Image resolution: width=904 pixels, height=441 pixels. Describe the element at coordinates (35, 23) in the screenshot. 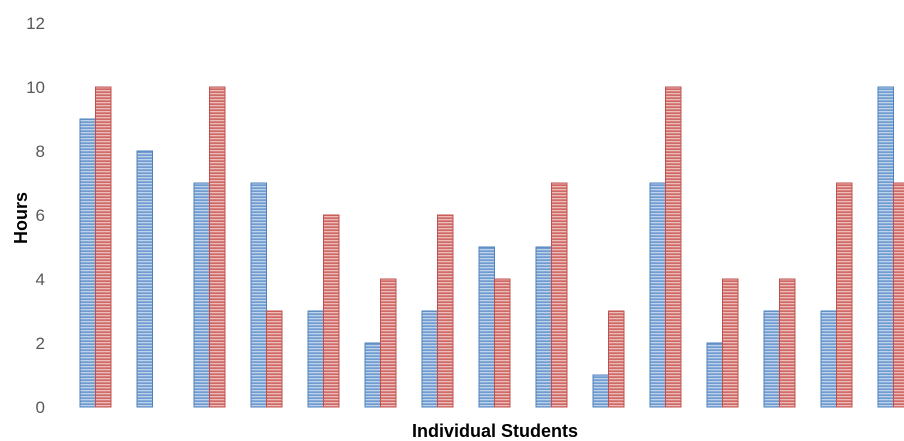

I see `y-tick-label: 12` at that location.